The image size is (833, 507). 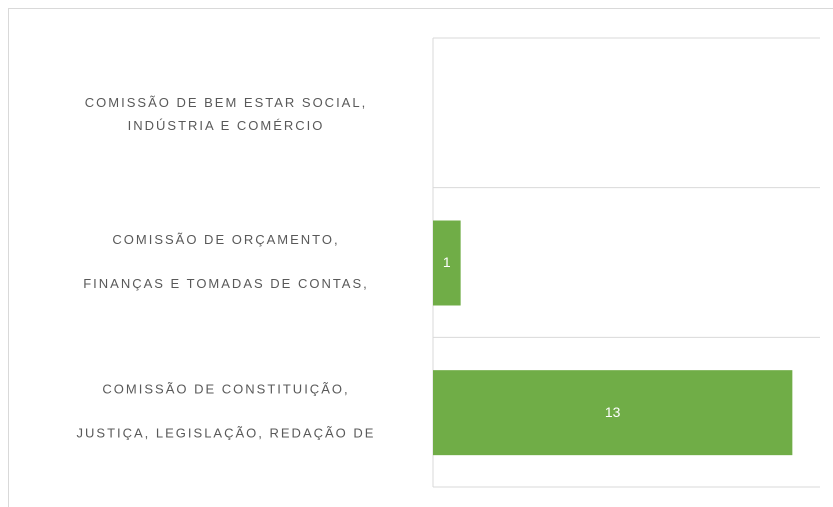 I want to click on category-label: COMISSÃO DE ORÇAMENTO,, so click(x=225, y=239).